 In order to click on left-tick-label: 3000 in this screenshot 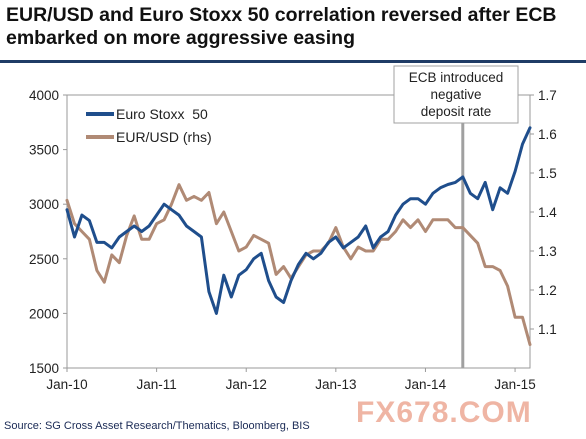, I will do `click(44, 204)`.